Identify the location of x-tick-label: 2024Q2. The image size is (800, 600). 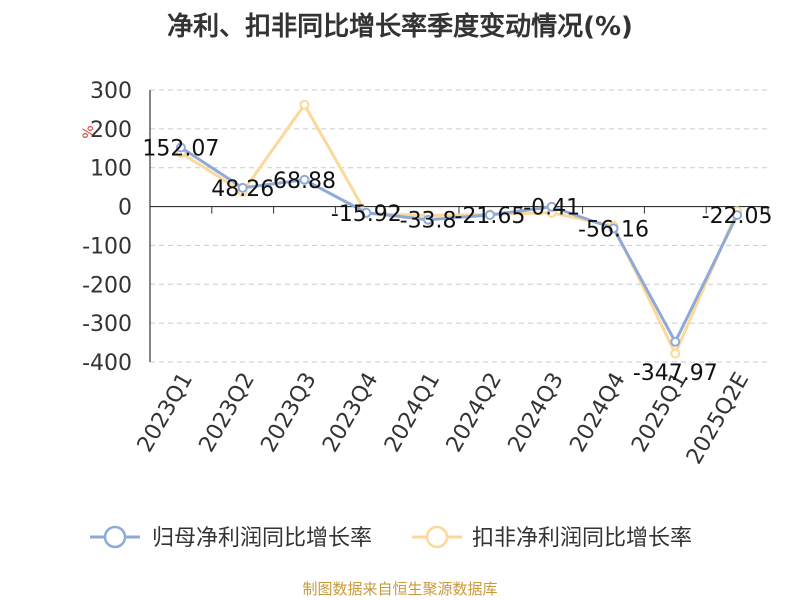
(474, 413).